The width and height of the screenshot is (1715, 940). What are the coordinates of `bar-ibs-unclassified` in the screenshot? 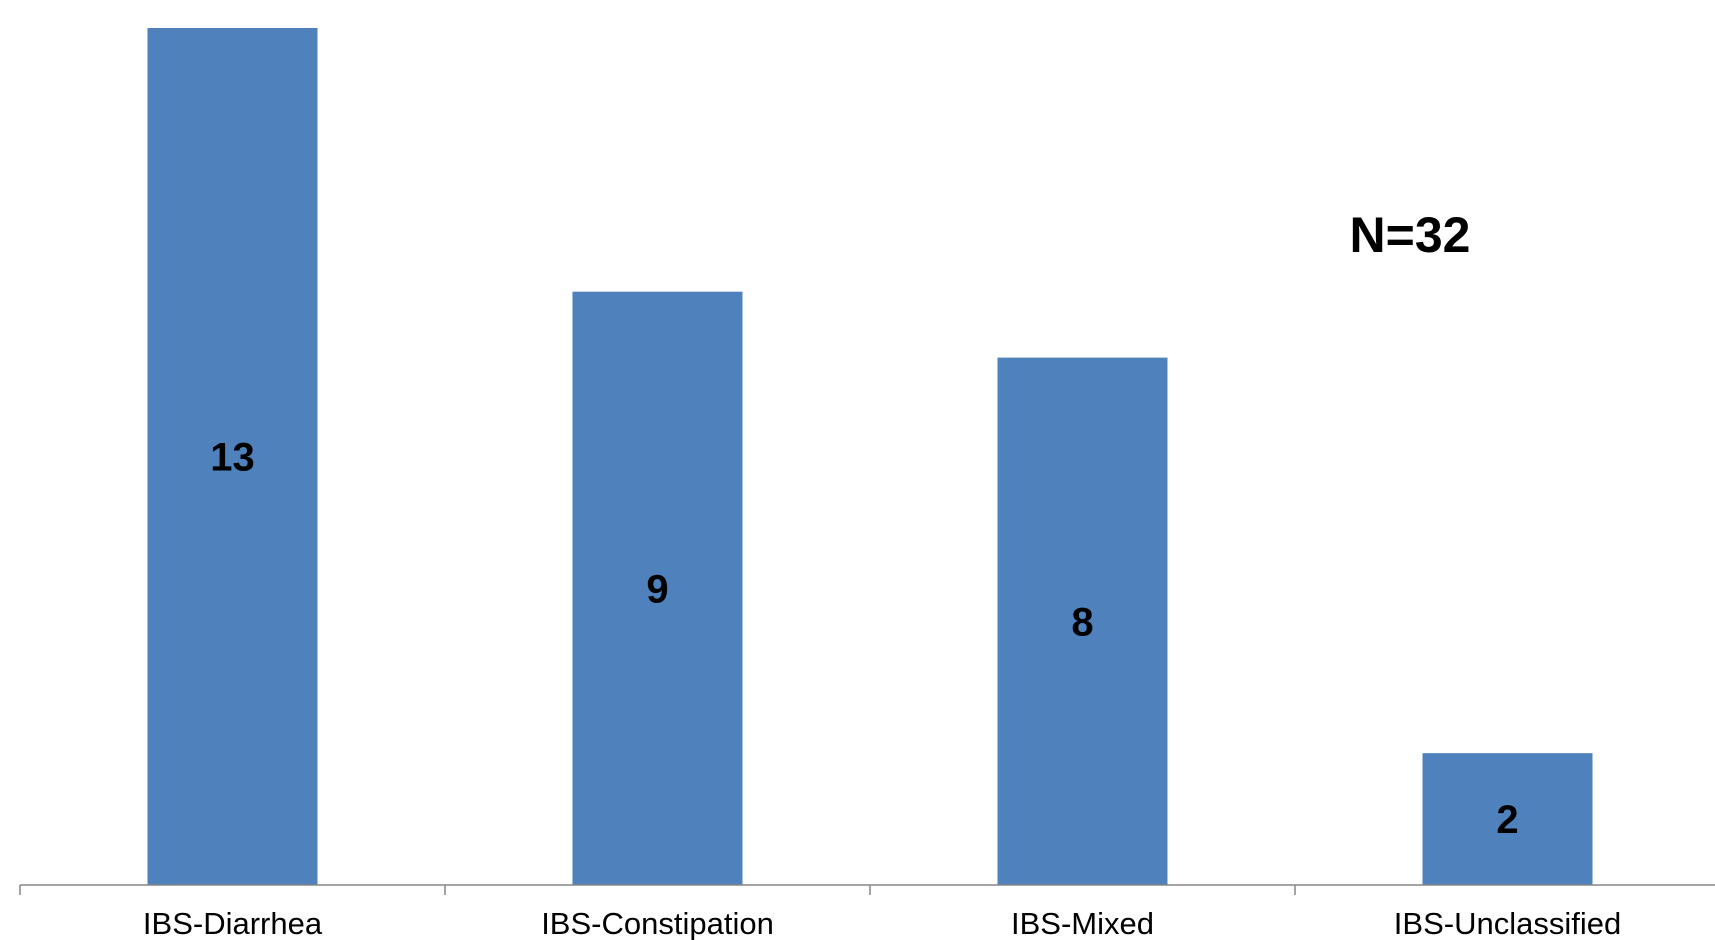 It's located at (1507, 819).